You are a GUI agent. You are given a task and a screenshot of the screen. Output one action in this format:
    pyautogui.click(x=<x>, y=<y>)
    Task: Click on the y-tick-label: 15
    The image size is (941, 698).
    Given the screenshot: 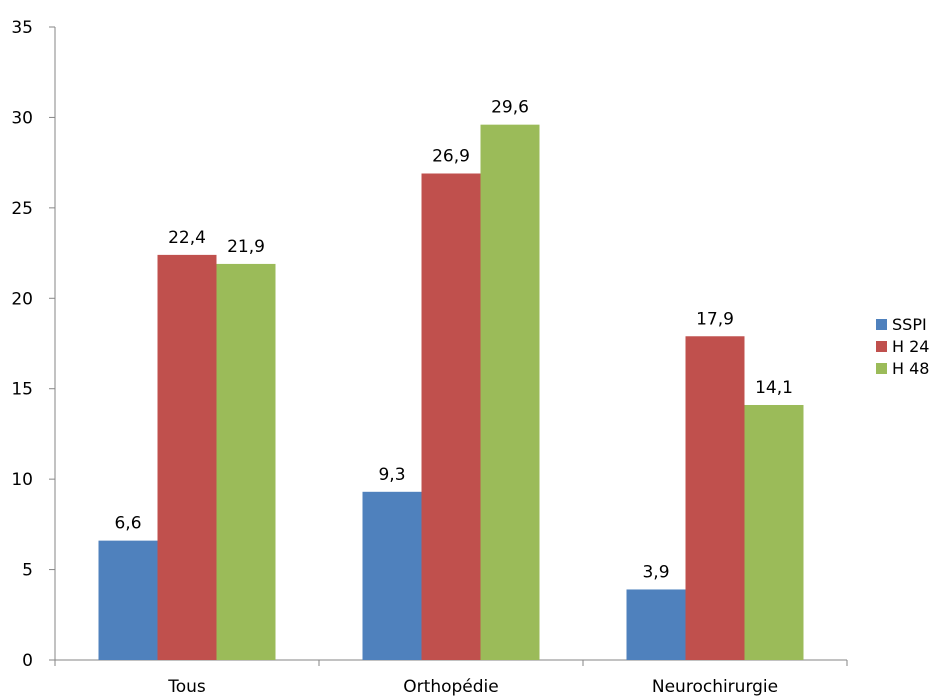 What is the action you would take?
    pyautogui.click(x=22, y=390)
    